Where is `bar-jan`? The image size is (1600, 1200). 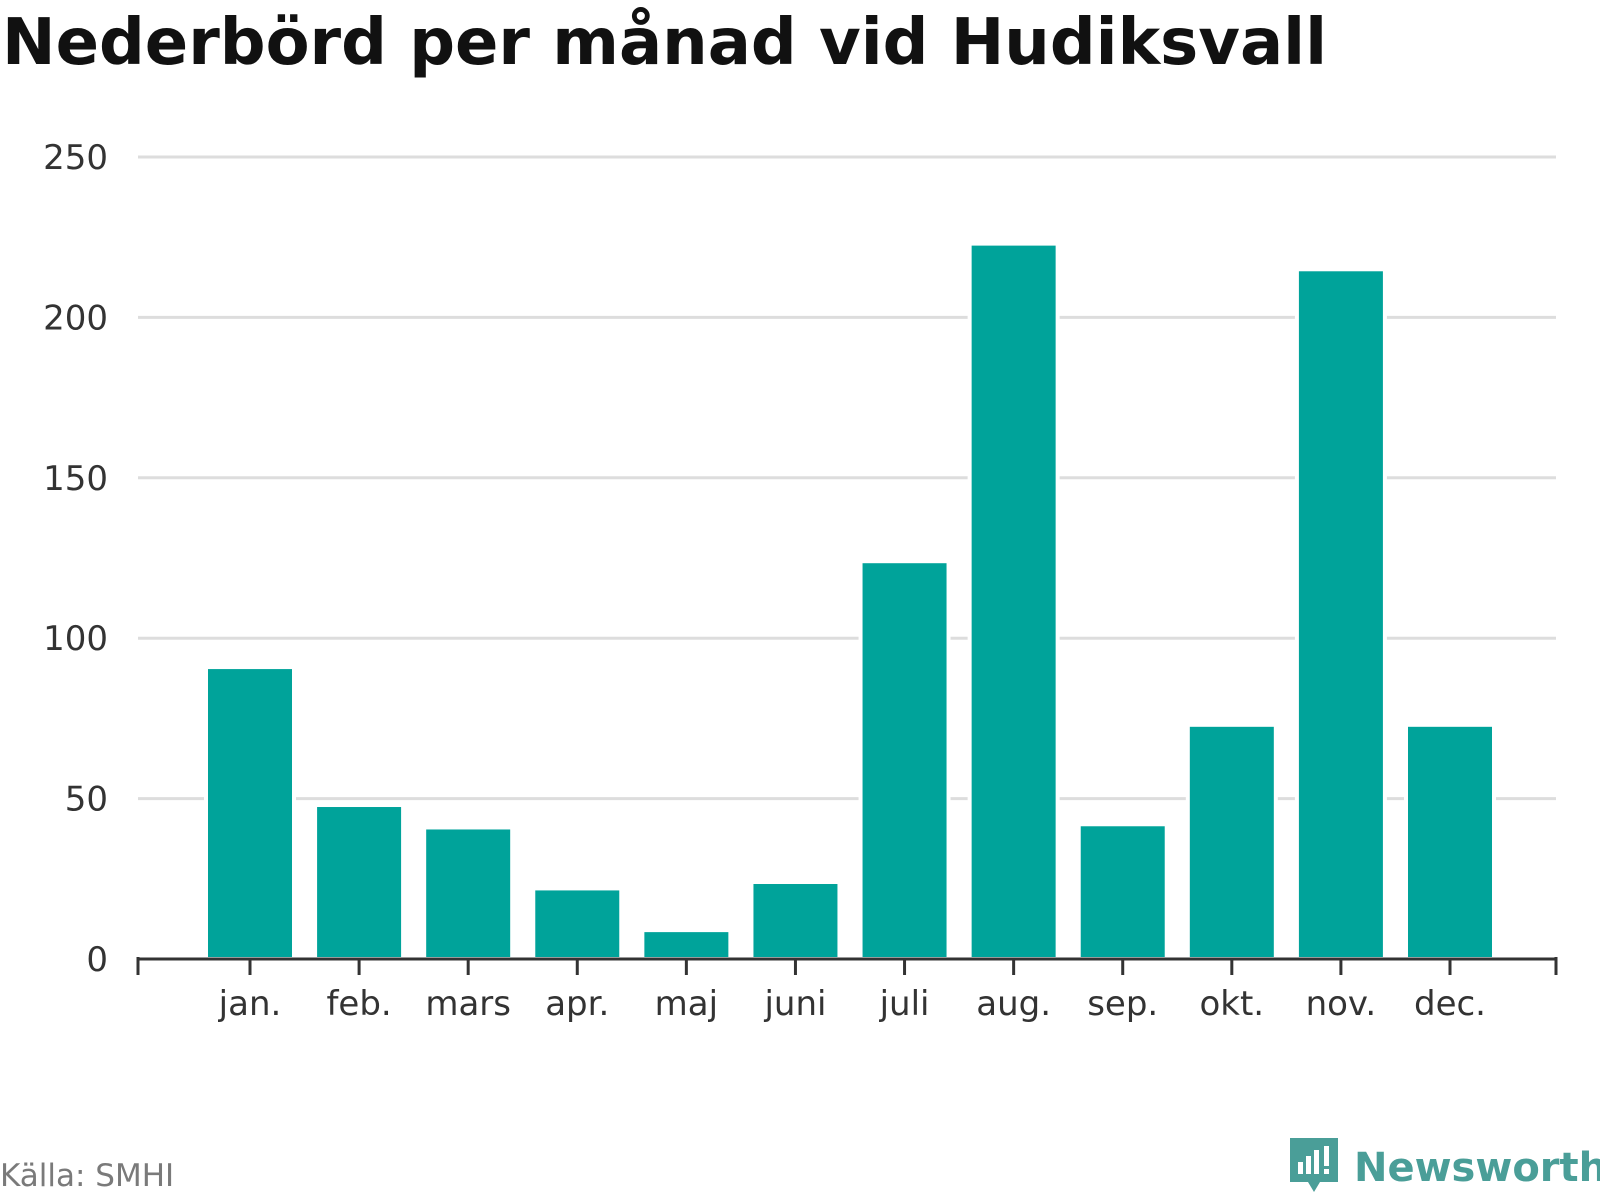
bar-jan is located at coordinates (250, 813).